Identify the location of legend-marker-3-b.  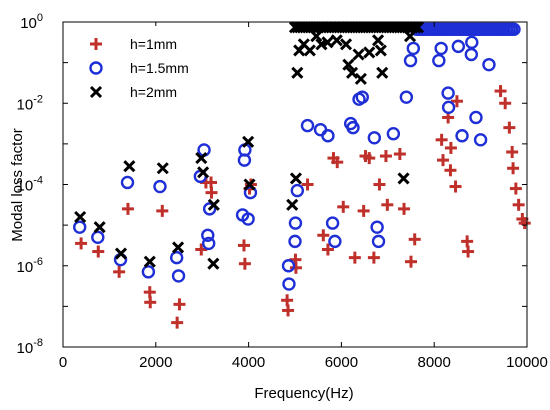
(96, 92).